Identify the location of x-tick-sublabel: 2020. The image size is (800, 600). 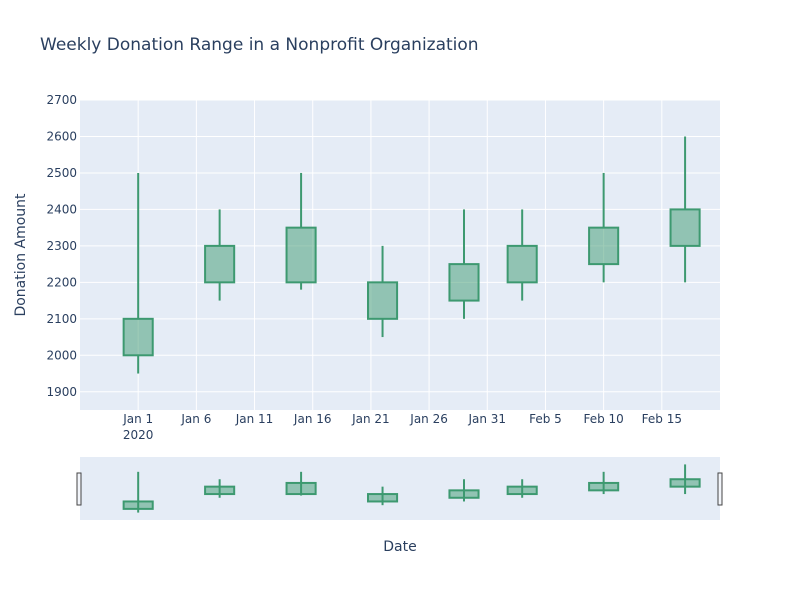
(138, 435).